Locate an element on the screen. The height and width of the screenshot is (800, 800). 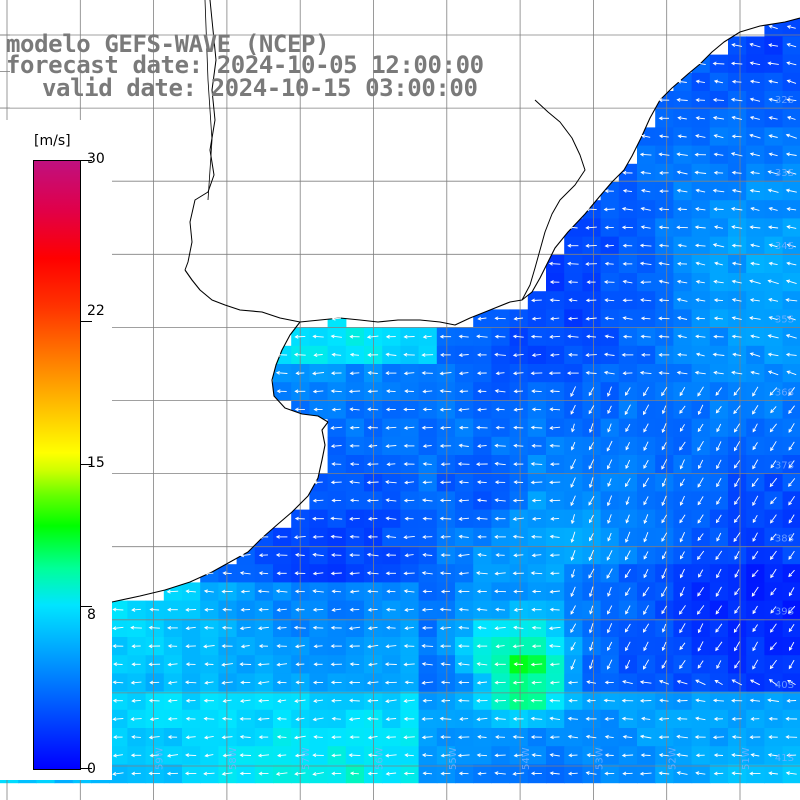
colorbar-tick is located at coordinates (86, 464).